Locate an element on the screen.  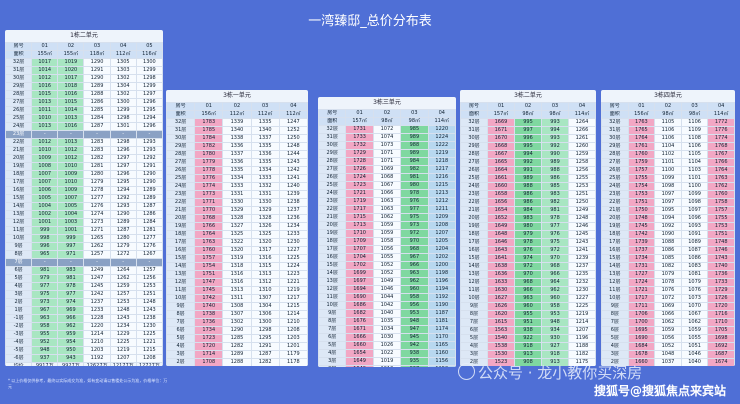
table-cell: 1208 is located at coordinates (441, 225).